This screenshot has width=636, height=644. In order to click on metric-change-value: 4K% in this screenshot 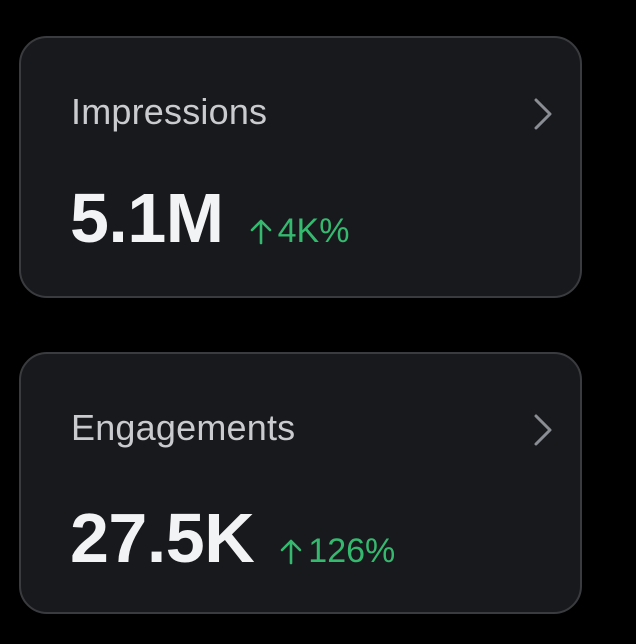, I will do `click(313, 231)`.